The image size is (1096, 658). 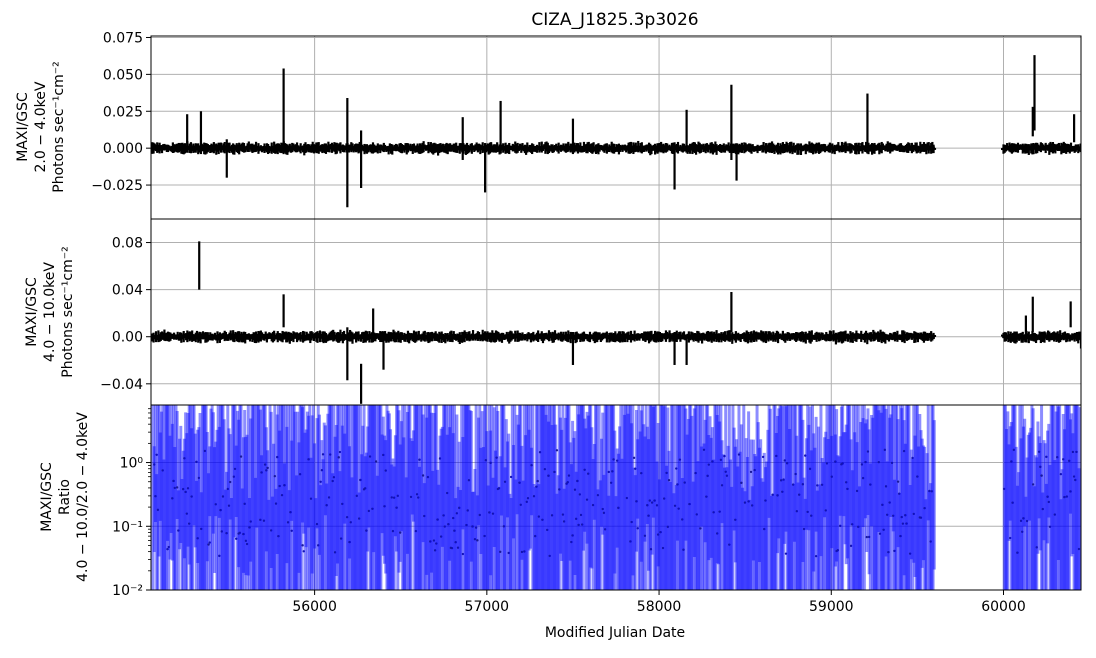 I want to click on hard-ylabel-line-2: 4.0 − 10.0keV, so click(x=50, y=312).